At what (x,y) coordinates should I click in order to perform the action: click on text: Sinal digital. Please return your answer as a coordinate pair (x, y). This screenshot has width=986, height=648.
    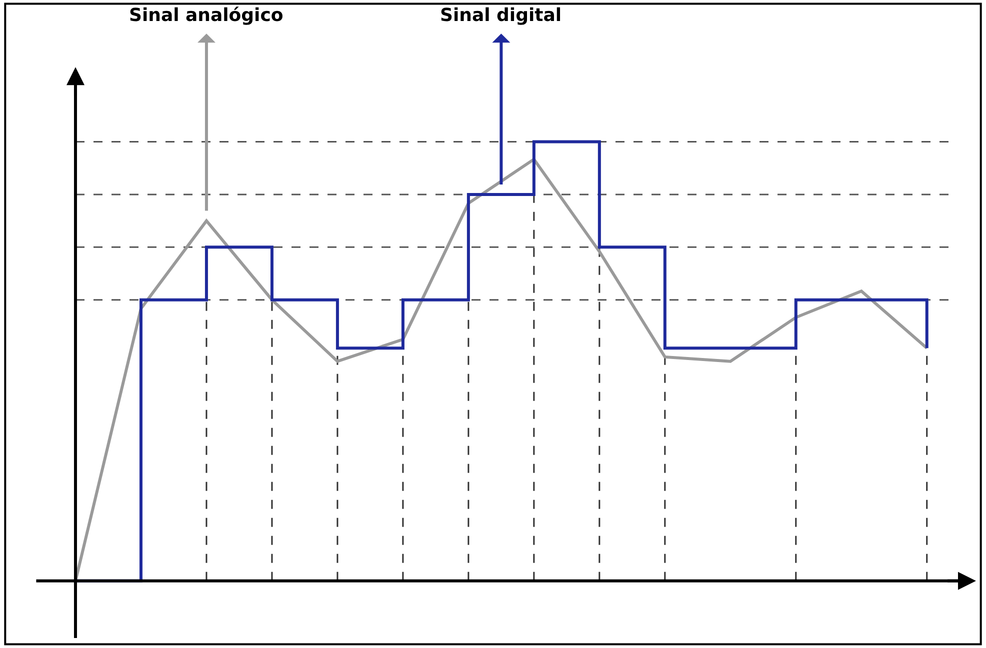
    Looking at the image, I should click on (501, 15).